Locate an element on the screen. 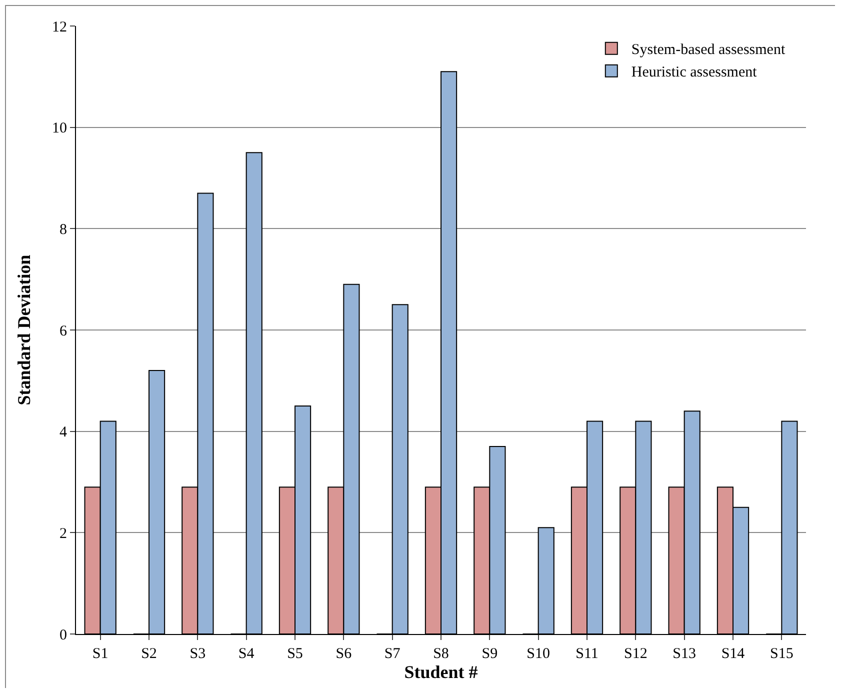 The height and width of the screenshot is (695, 842). legend-label: Heuristic assessment is located at coordinates (694, 72).